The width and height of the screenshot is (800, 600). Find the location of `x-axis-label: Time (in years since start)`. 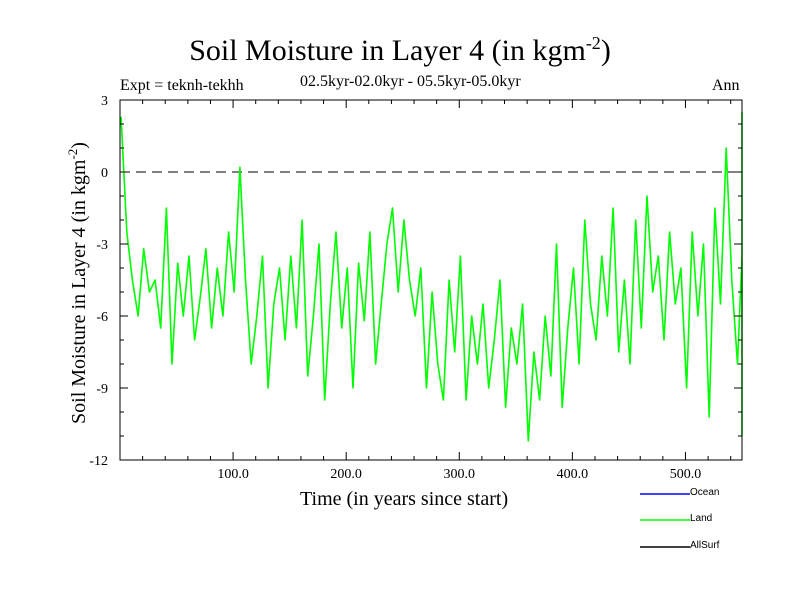

x-axis-label: Time (in years since start) is located at coordinates (404, 499).